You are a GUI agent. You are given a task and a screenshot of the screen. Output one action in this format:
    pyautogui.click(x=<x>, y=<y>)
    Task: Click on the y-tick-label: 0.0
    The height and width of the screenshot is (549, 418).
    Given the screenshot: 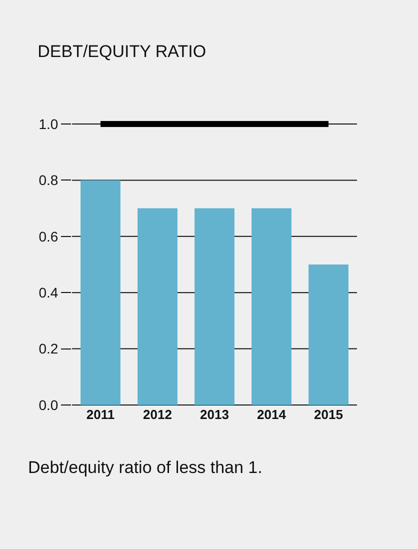 What is the action you would take?
    pyautogui.click(x=48, y=404)
    